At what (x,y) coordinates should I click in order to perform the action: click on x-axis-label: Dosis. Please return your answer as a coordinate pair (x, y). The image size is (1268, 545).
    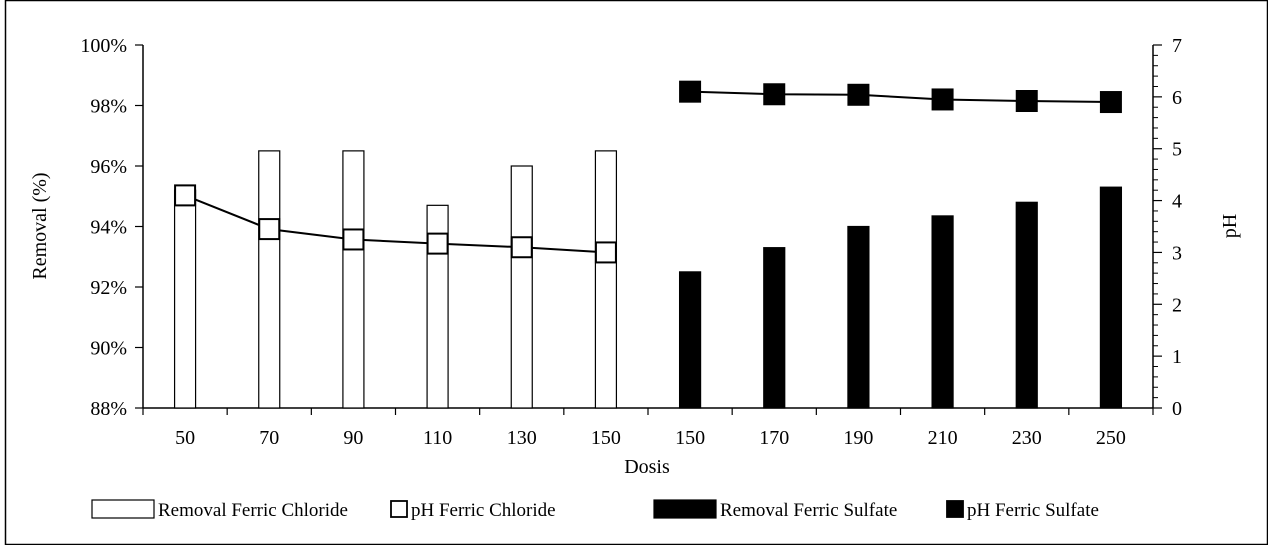
    Looking at the image, I should click on (647, 467).